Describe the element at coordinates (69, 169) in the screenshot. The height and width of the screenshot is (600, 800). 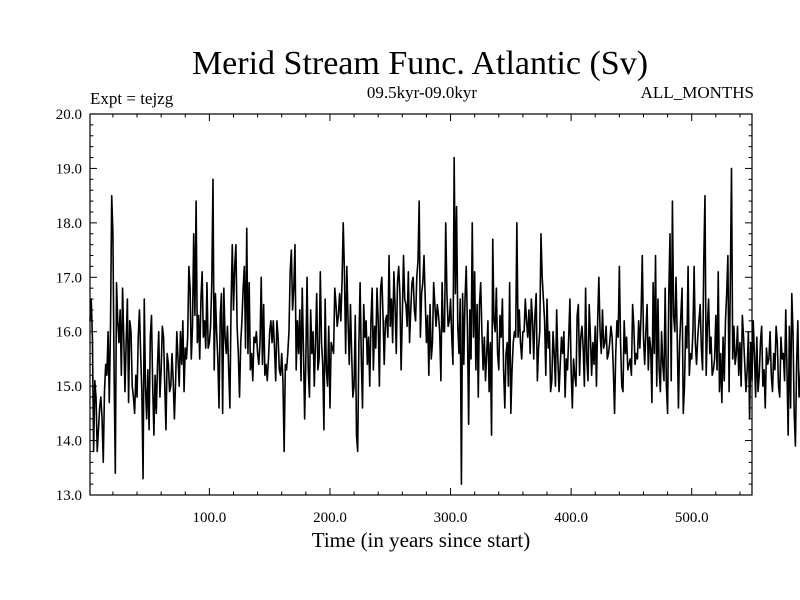
I see `y-tick-label: 19.0` at that location.